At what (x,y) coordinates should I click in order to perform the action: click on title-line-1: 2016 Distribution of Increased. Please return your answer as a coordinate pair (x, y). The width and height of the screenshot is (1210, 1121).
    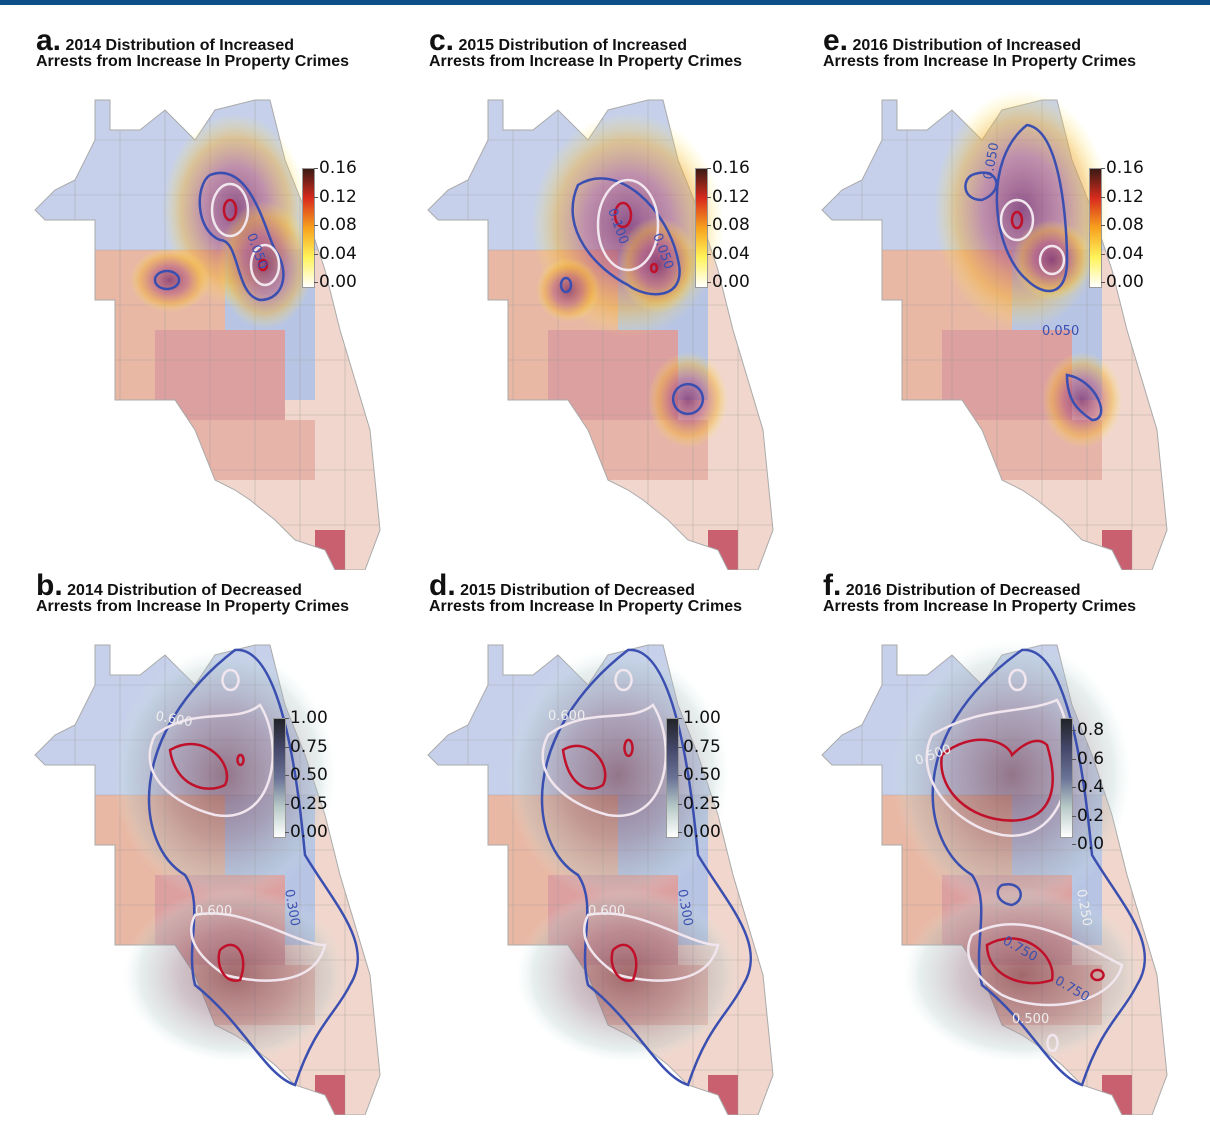
    Looking at the image, I should click on (966, 45).